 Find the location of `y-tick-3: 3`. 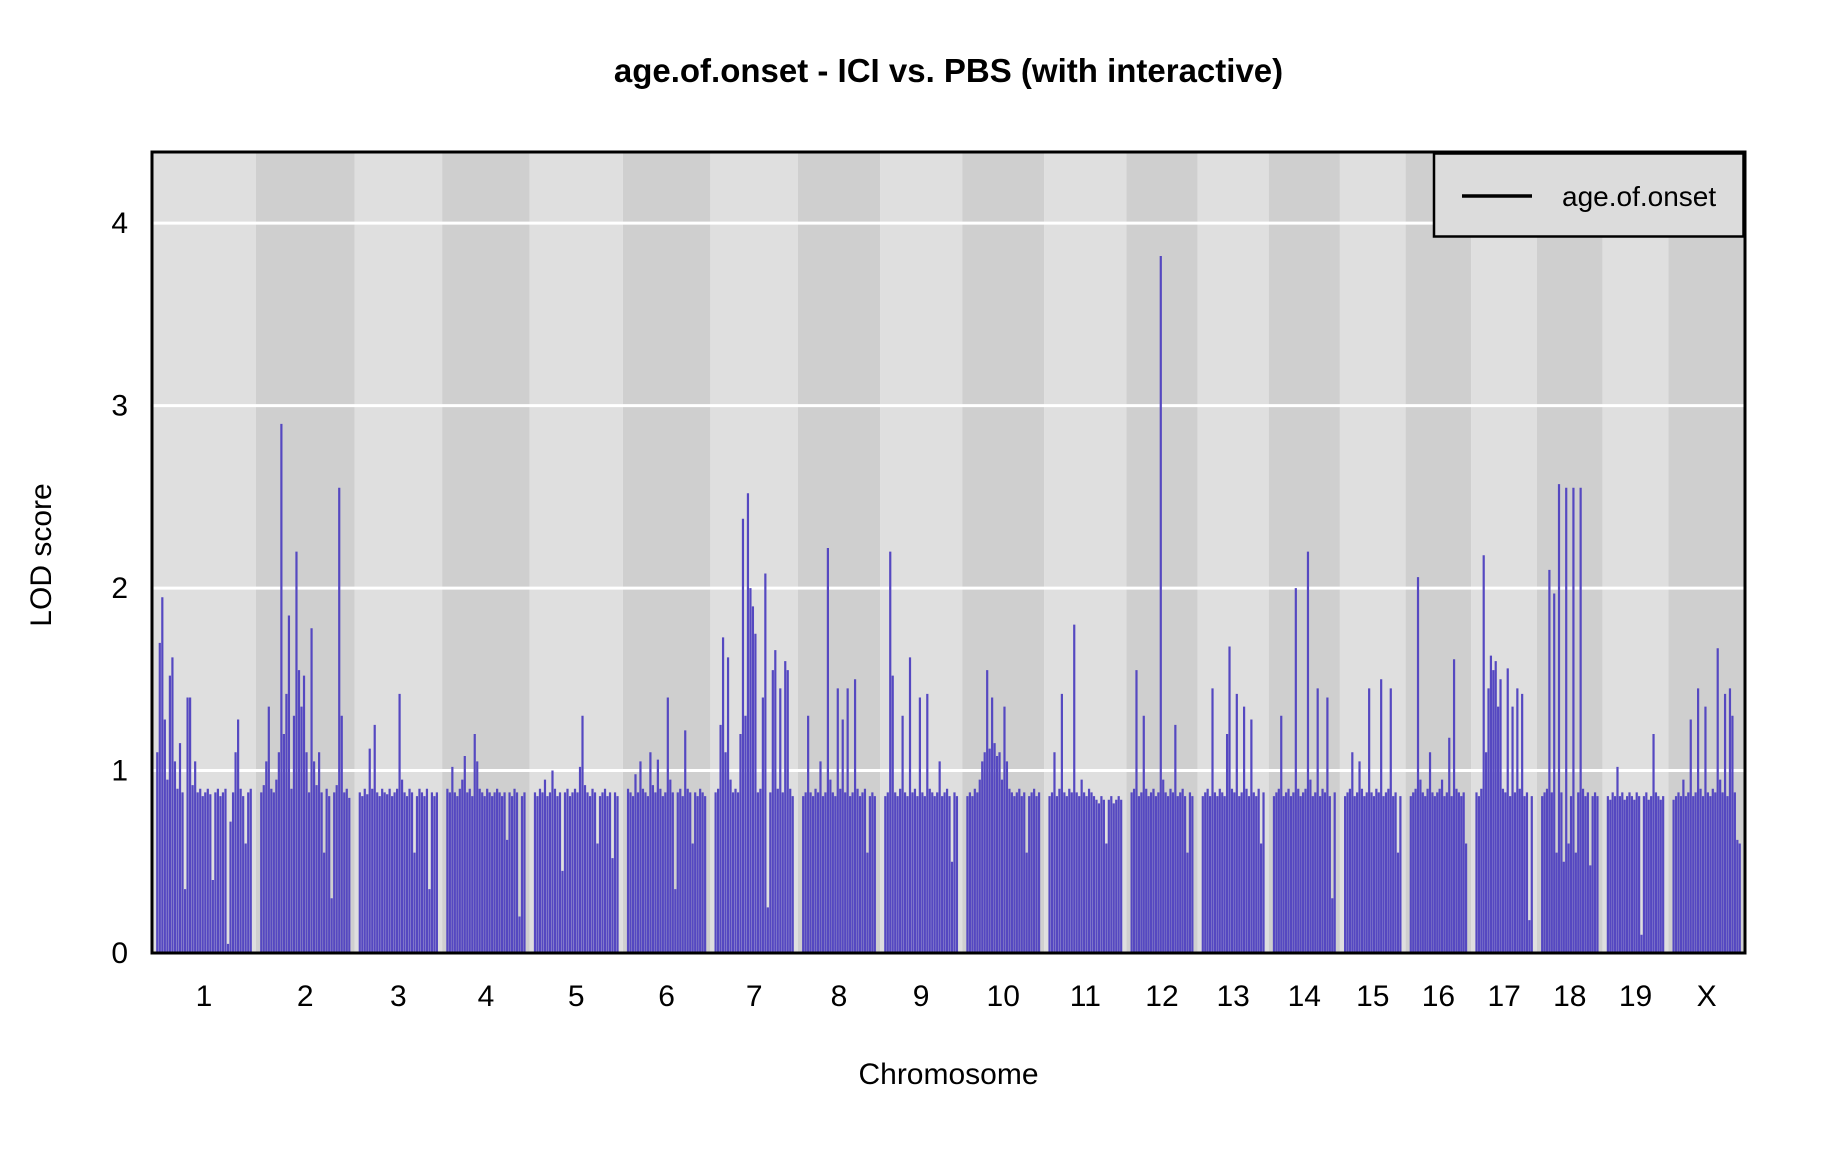

y-tick-3: 3 is located at coordinates (119, 406).